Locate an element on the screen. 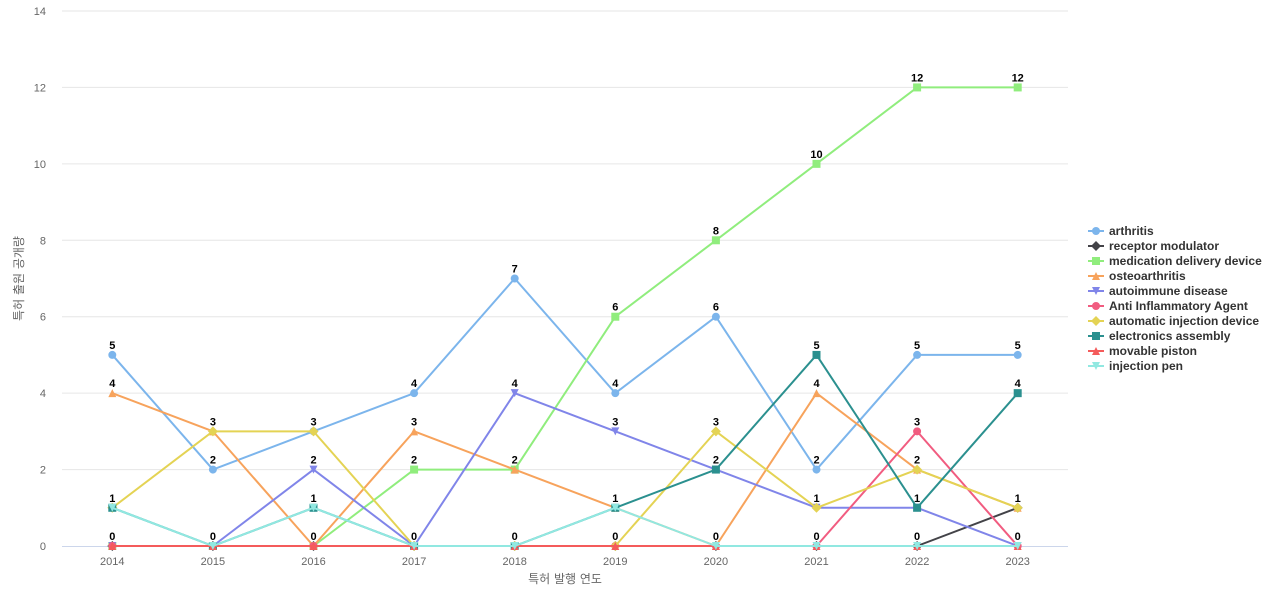  y-tick-label: 6 is located at coordinates (43, 318).